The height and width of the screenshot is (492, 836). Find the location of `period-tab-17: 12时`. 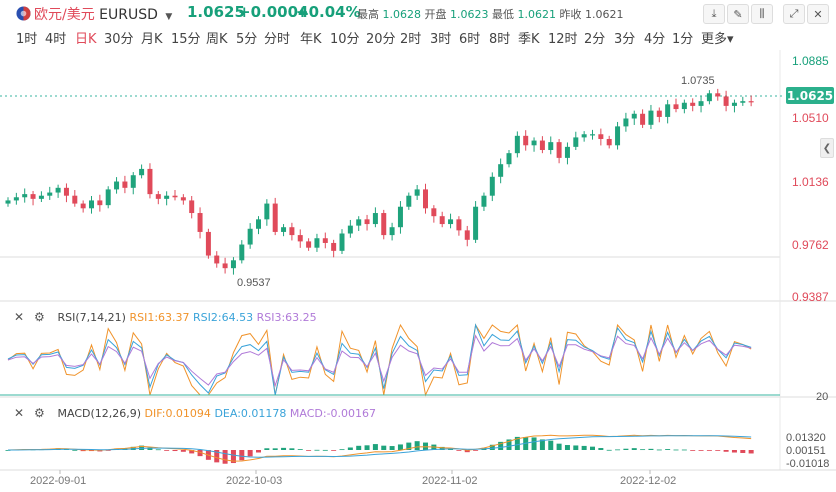

period-tab-17: 12时 is located at coordinates (563, 39).